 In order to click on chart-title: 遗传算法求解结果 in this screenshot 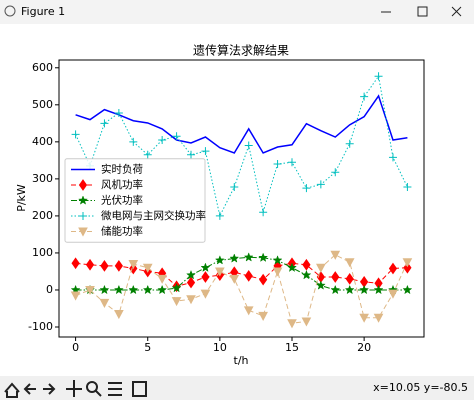, I will do `click(241, 50)`.